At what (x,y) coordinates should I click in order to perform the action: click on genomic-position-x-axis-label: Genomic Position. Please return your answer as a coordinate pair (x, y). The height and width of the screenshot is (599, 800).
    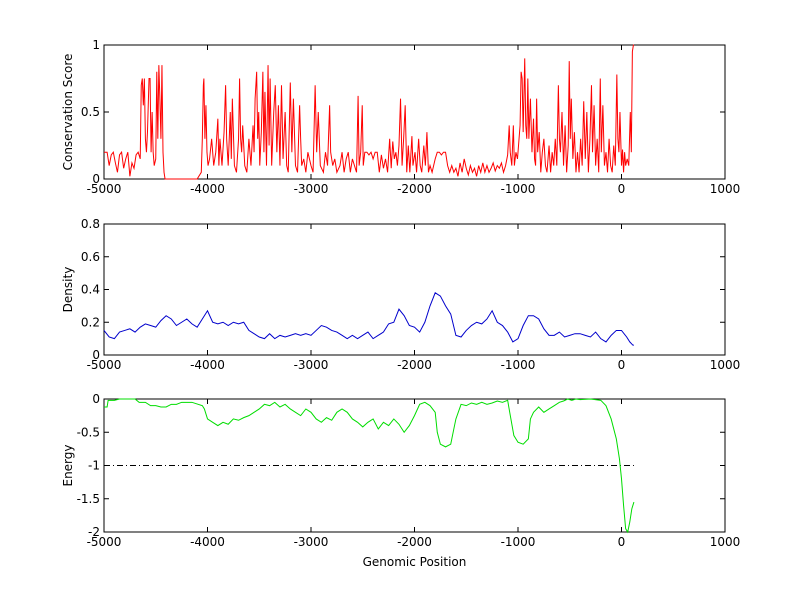
    Looking at the image, I should click on (415, 562).